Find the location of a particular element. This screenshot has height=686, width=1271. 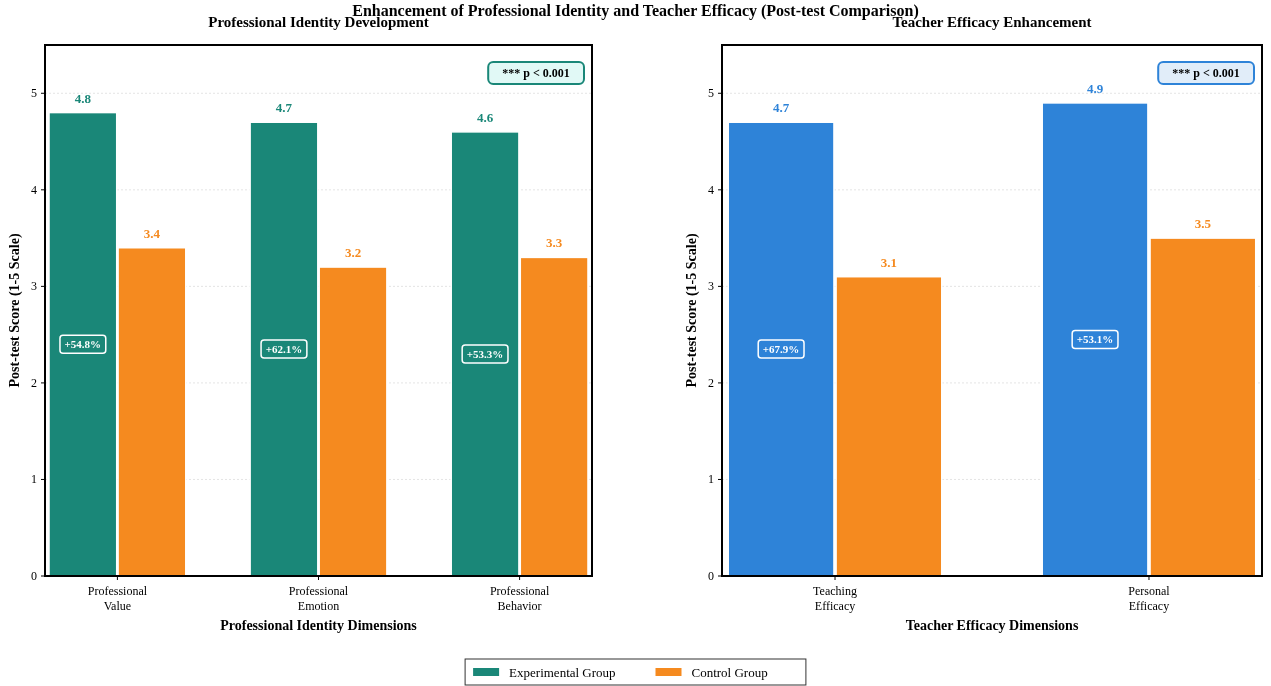

data-label: 4.8 is located at coordinates (83, 98).